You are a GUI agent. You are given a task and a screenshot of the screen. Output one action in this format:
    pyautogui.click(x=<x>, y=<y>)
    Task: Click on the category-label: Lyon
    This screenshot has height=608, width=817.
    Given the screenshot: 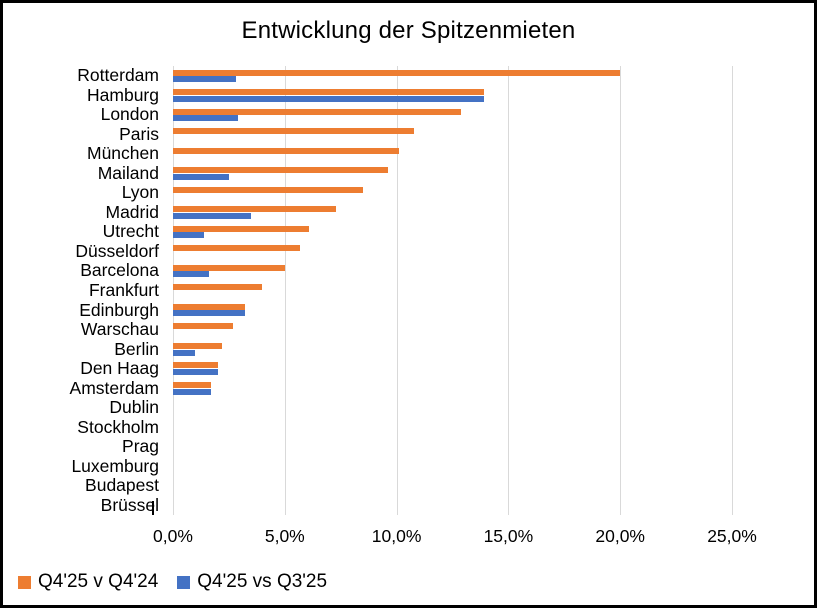 What is the action you would take?
    pyautogui.click(x=140, y=192)
    